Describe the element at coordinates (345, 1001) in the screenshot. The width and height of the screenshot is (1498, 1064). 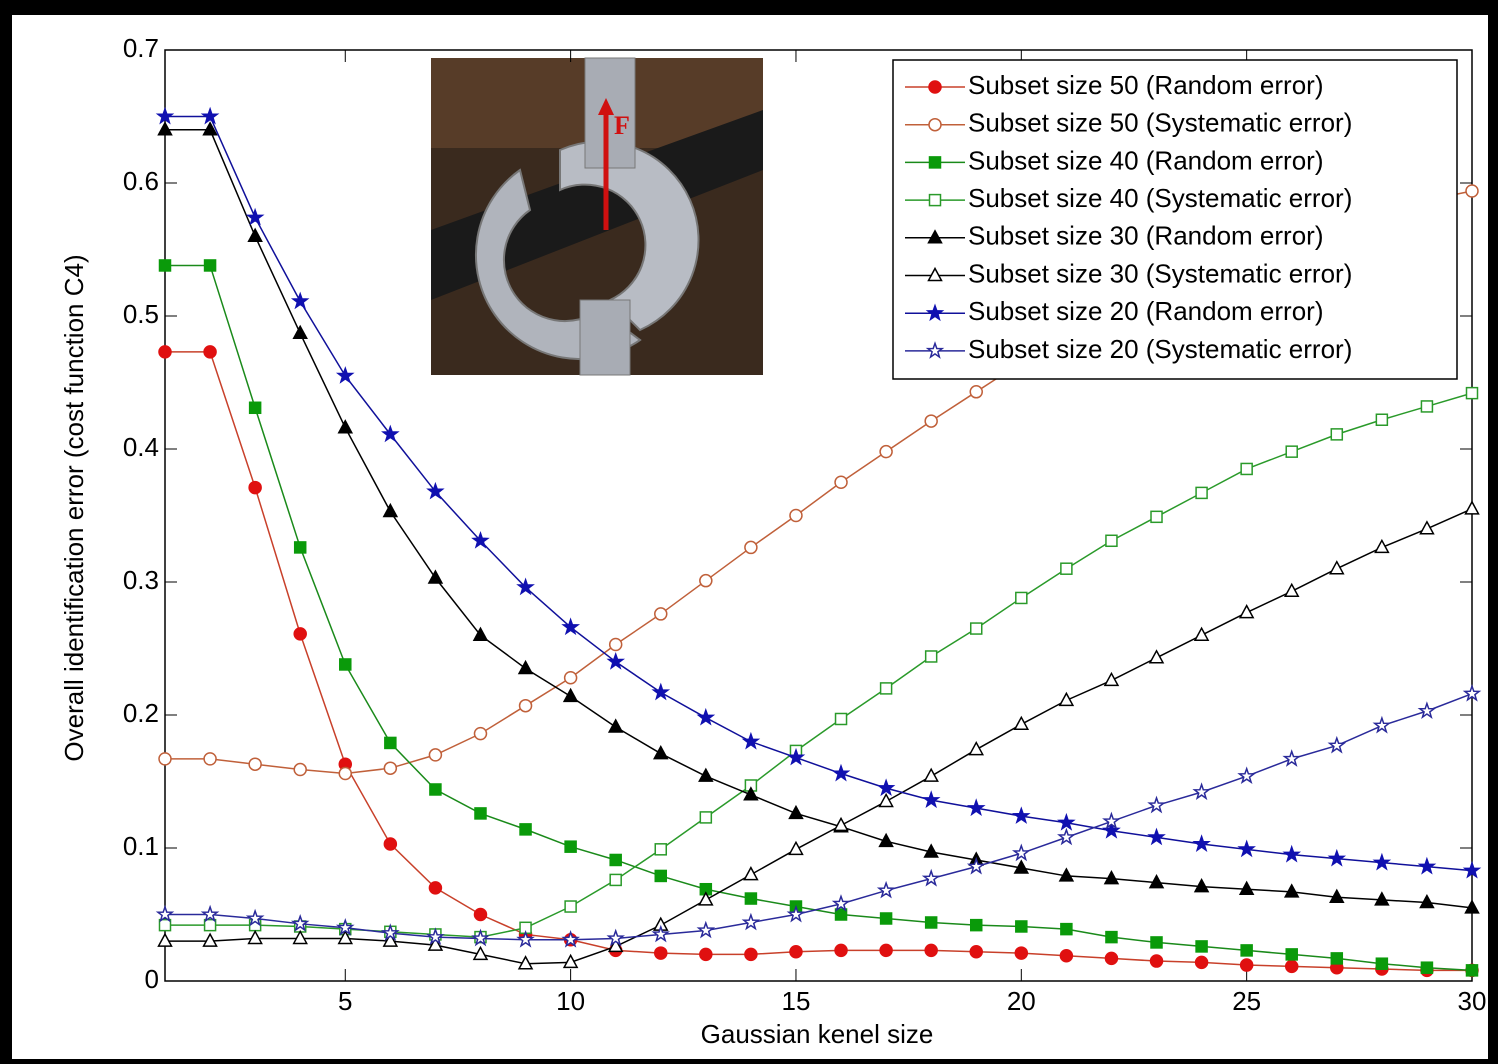
I see `x-tick-label: 5` at that location.